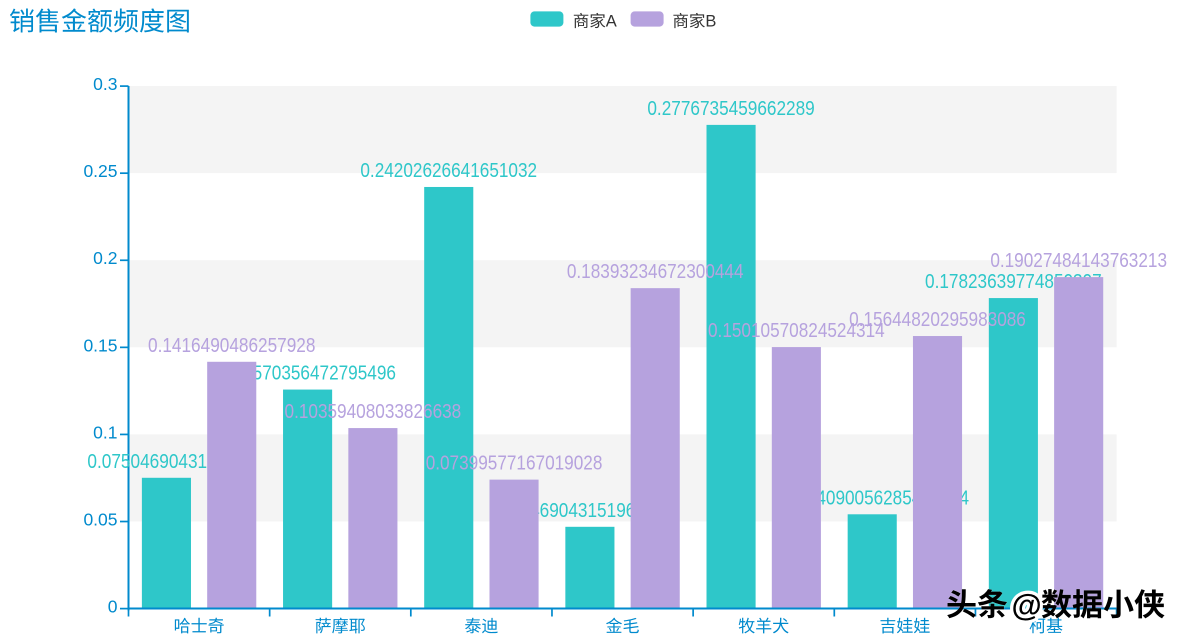 Image resolution: width=1183 pixels, height=639 pixels. What do you see at coordinates (730, 109) in the screenshot?
I see `svg-text: 0.2776735459662289` at bounding box center [730, 109].